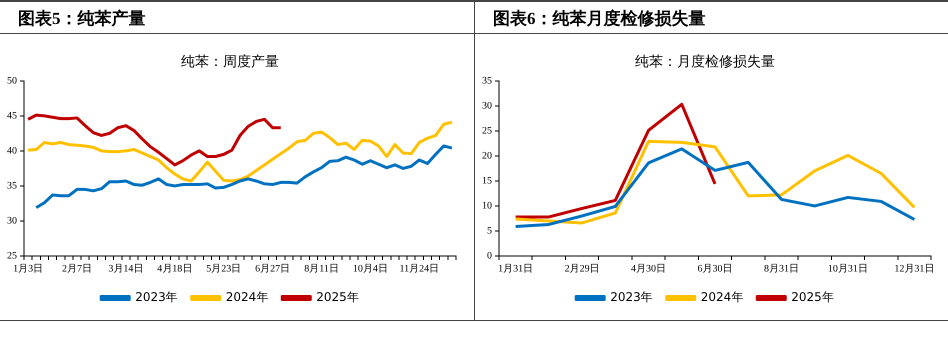  Describe the element at coordinates (237, 17) in the screenshot. I see `chart-title: 图表5：纯苯产量` at that location.